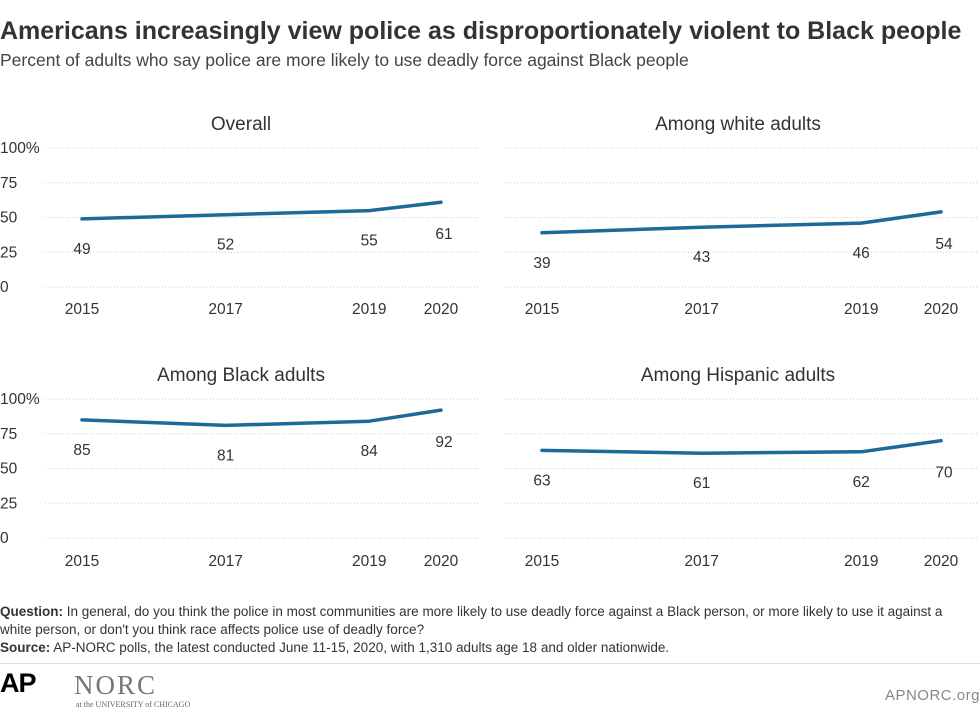 This screenshot has height=720, width=980. Describe the element at coordinates (225, 245) in the screenshot. I see `data-label: 52` at that location.